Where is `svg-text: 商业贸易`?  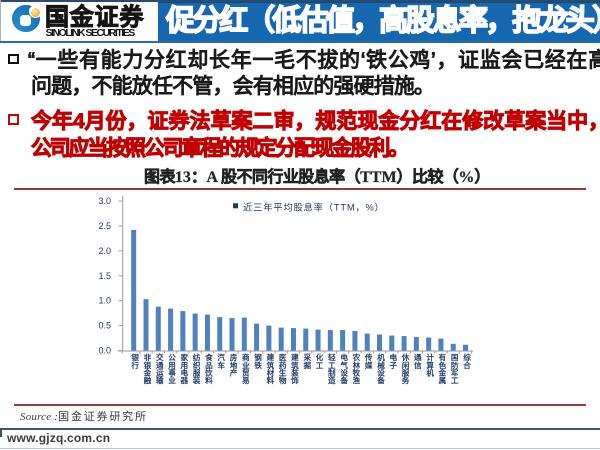
svg-text: 商业贸易 is located at coordinates (245, 368).